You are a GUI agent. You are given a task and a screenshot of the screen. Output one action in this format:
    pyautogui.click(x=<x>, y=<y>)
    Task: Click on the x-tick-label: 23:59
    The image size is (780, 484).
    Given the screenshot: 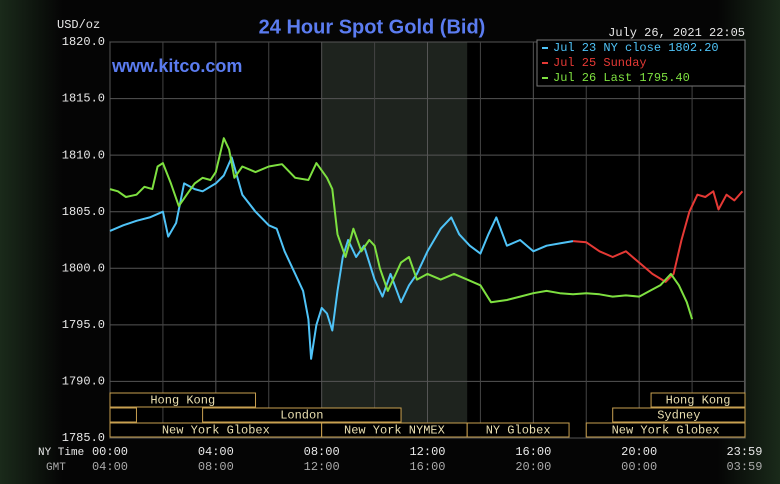 What is the action you would take?
    pyautogui.click(x=744, y=452)
    